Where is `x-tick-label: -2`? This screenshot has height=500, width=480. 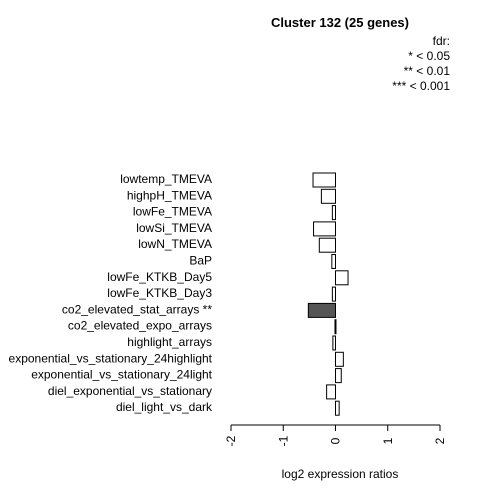
x-tick-label: -2 is located at coordinates (231, 440).